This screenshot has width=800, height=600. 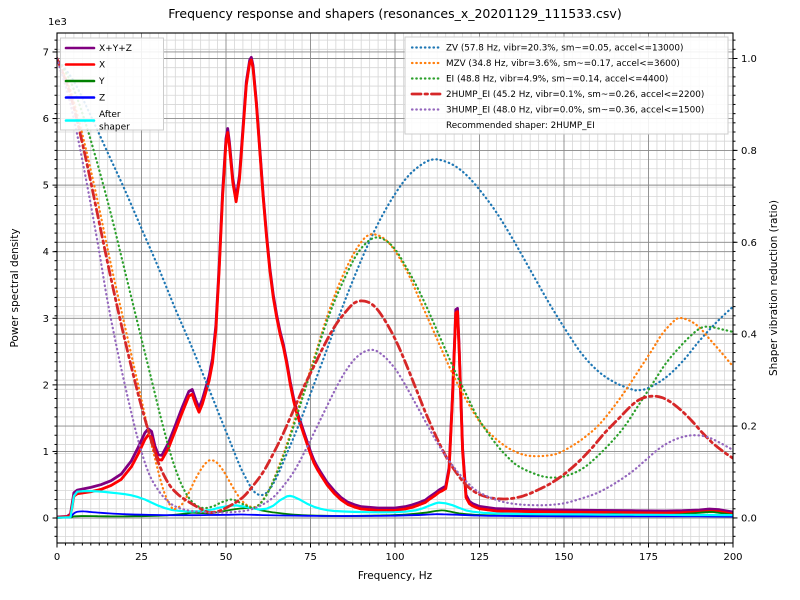 What do you see at coordinates (395, 576) in the screenshot?
I see `x-axis-label: Frequency, Hz` at bounding box center [395, 576].